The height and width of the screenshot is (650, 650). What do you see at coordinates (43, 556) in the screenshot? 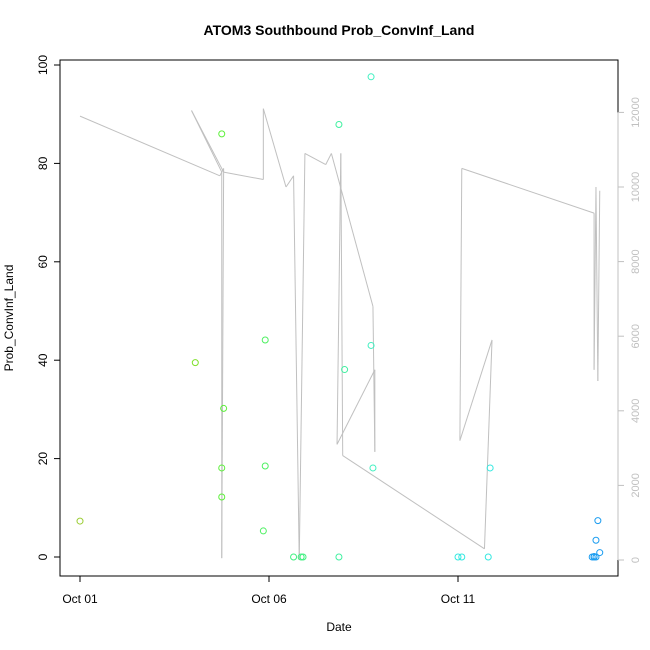
I see `y-tick-label: 0` at bounding box center [43, 556].